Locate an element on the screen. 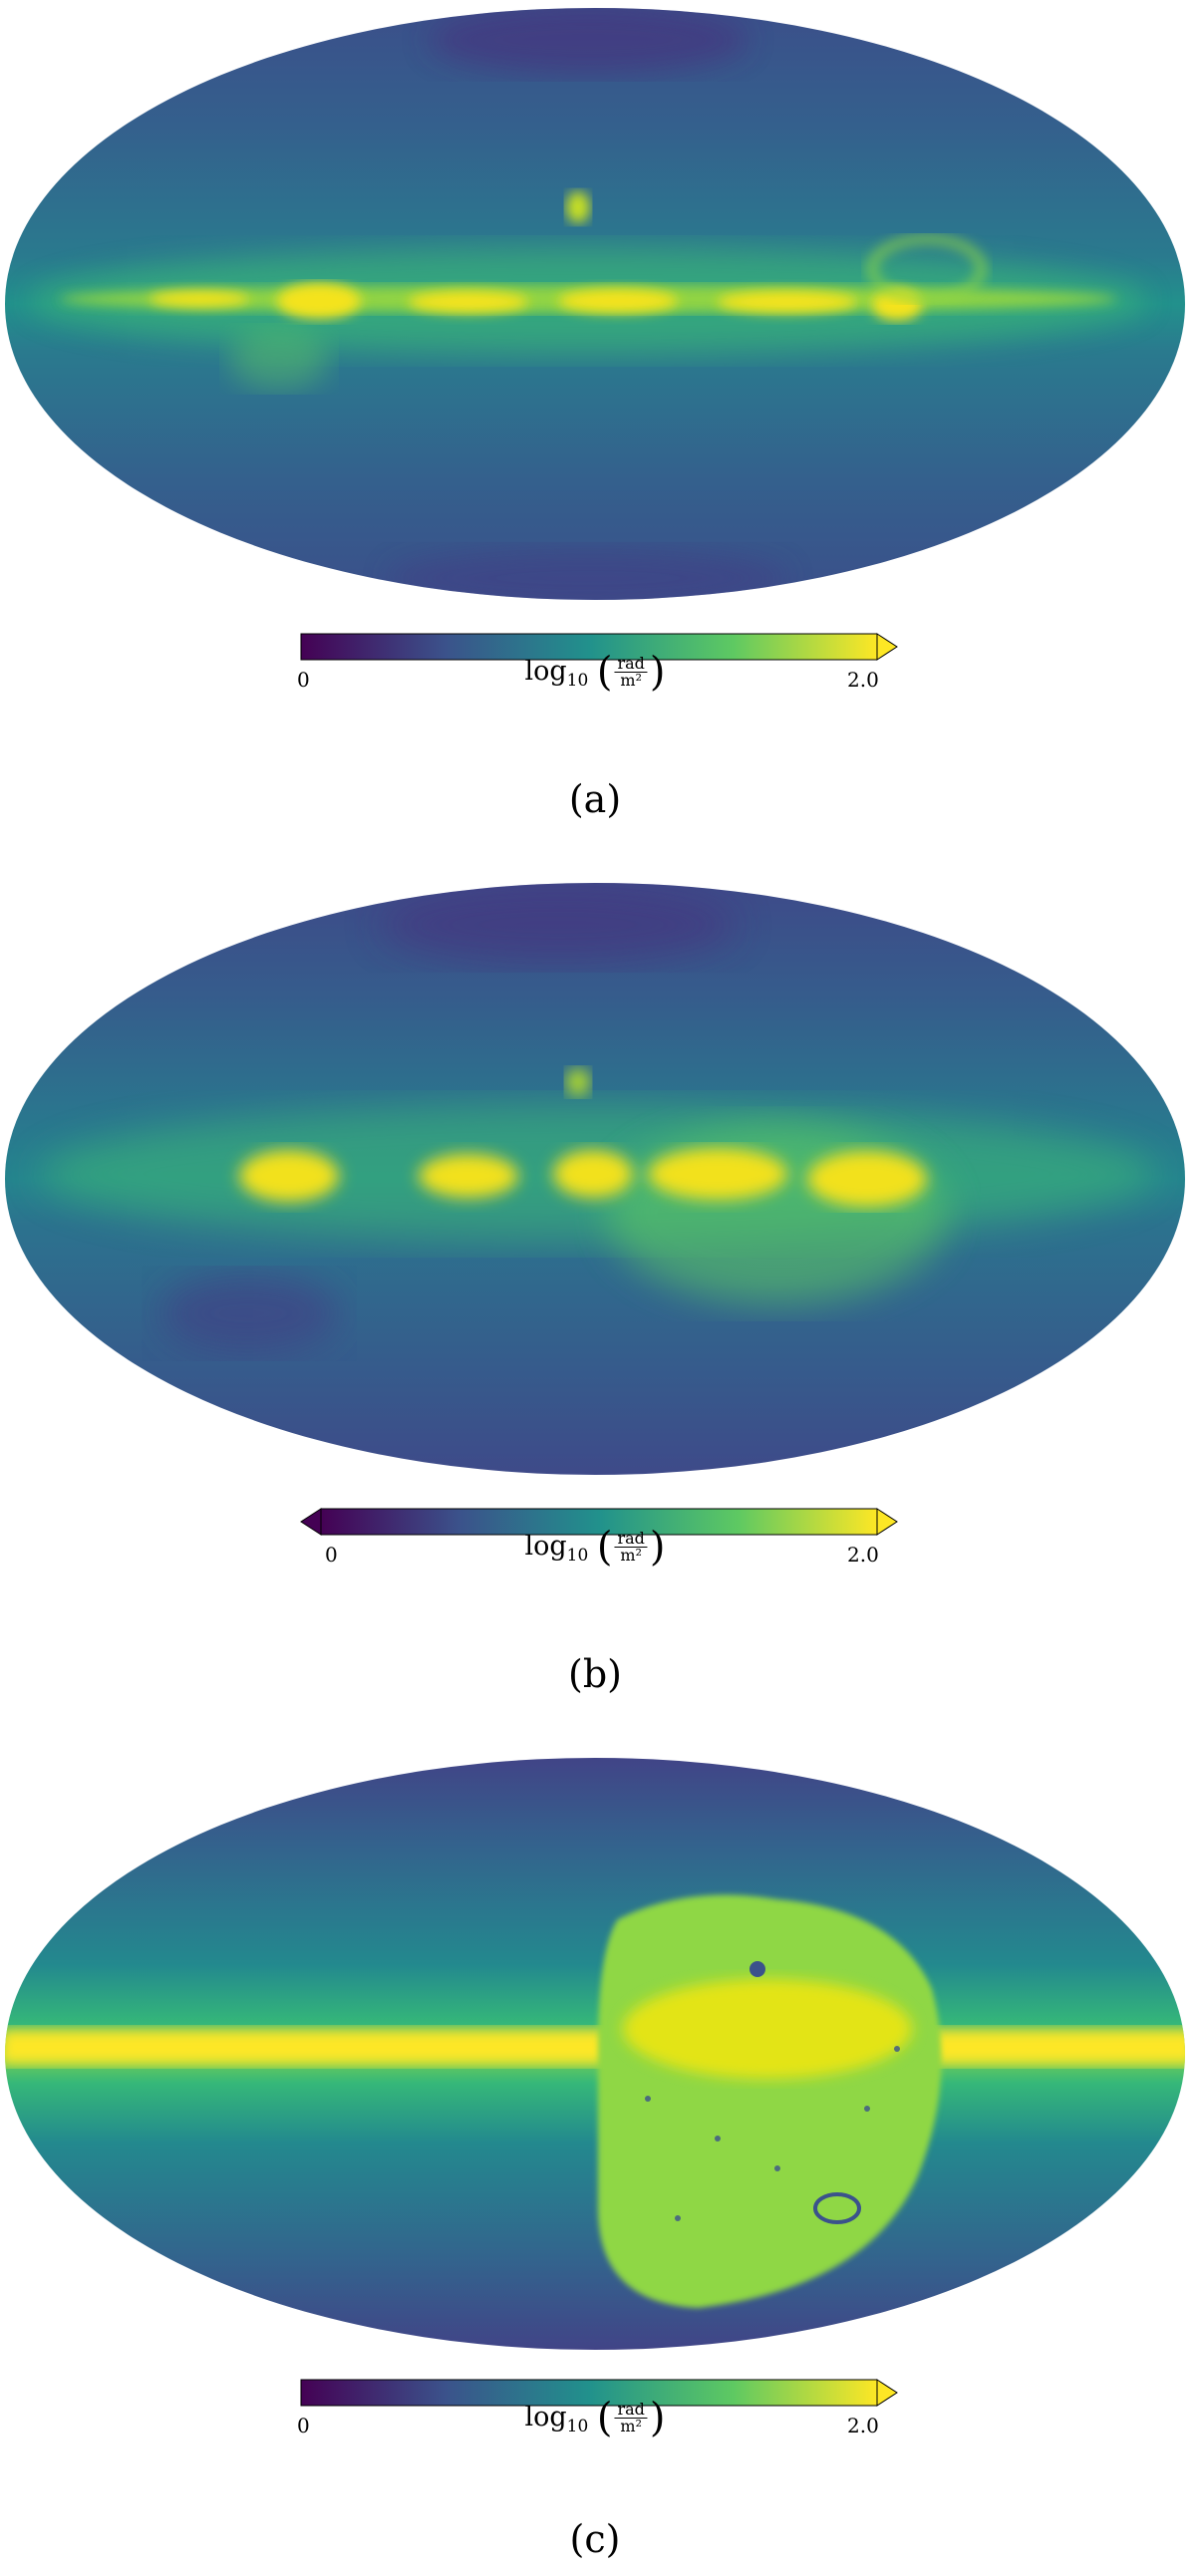  colorbar-max-tick-c: 2.0 is located at coordinates (863, 2425).